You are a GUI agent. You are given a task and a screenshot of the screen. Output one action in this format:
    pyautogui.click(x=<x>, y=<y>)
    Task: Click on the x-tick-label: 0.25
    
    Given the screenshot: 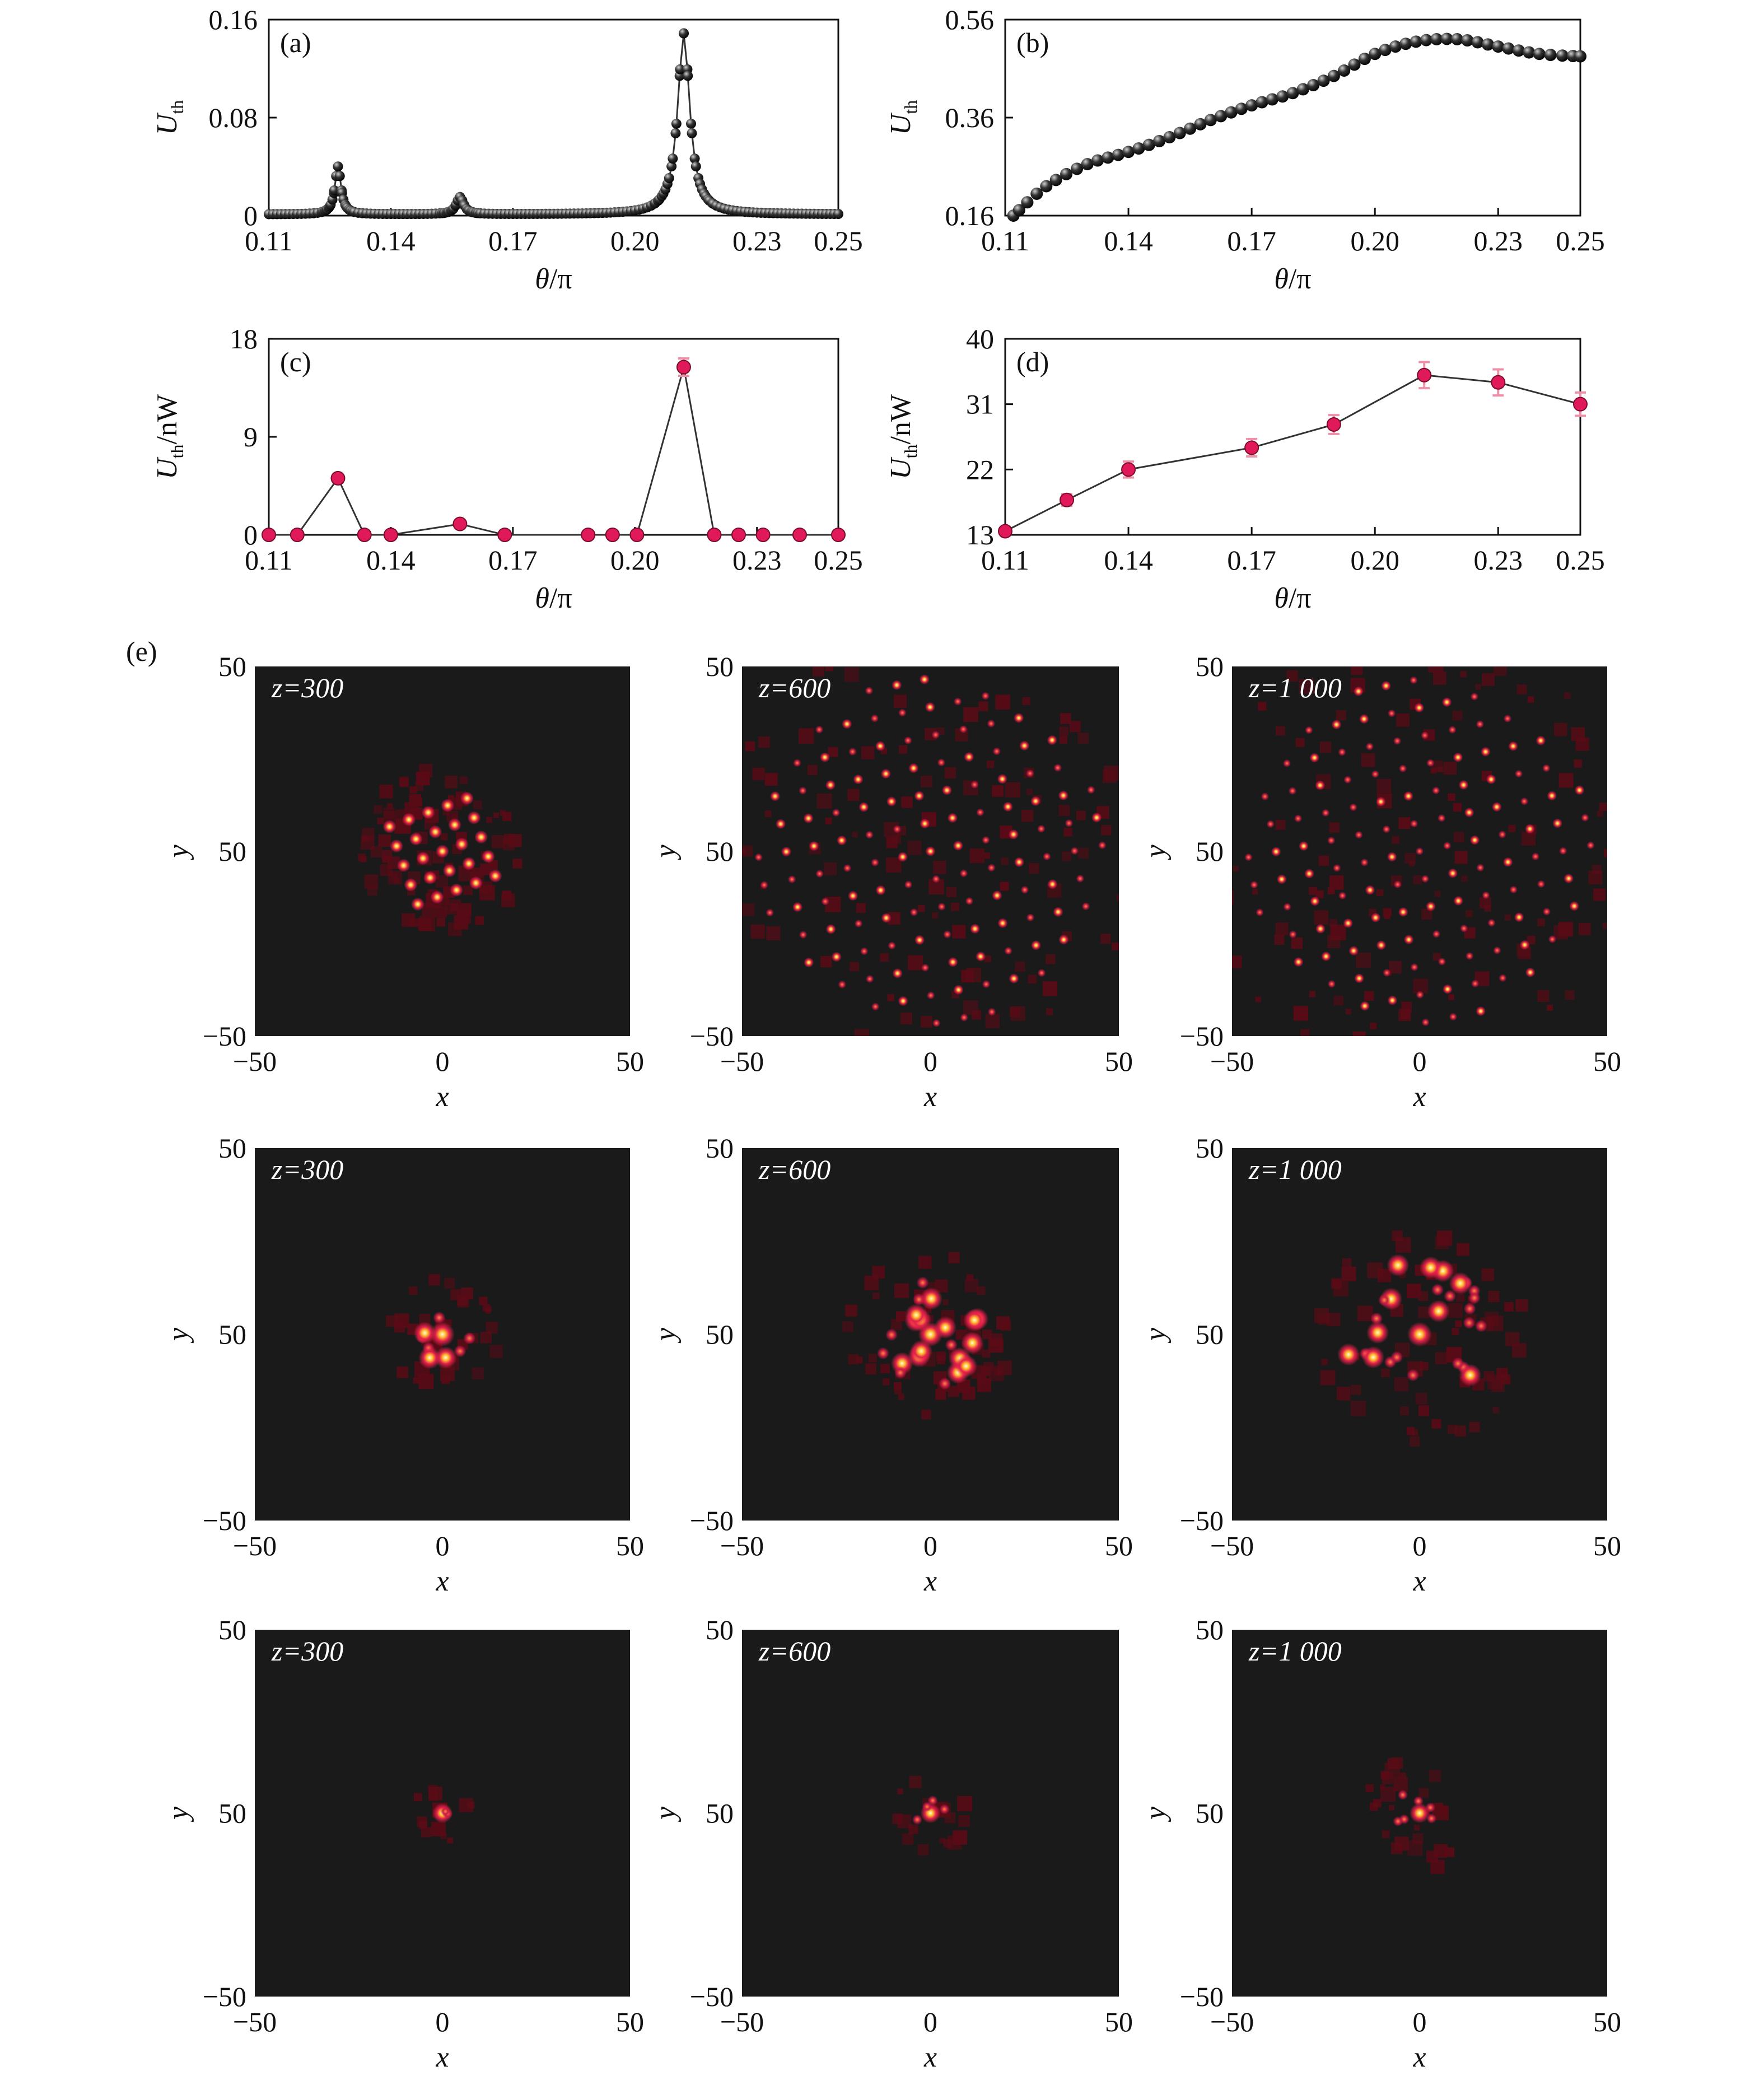 What is the action you would take?
    pyautogui.click(x=839, y=560)
    